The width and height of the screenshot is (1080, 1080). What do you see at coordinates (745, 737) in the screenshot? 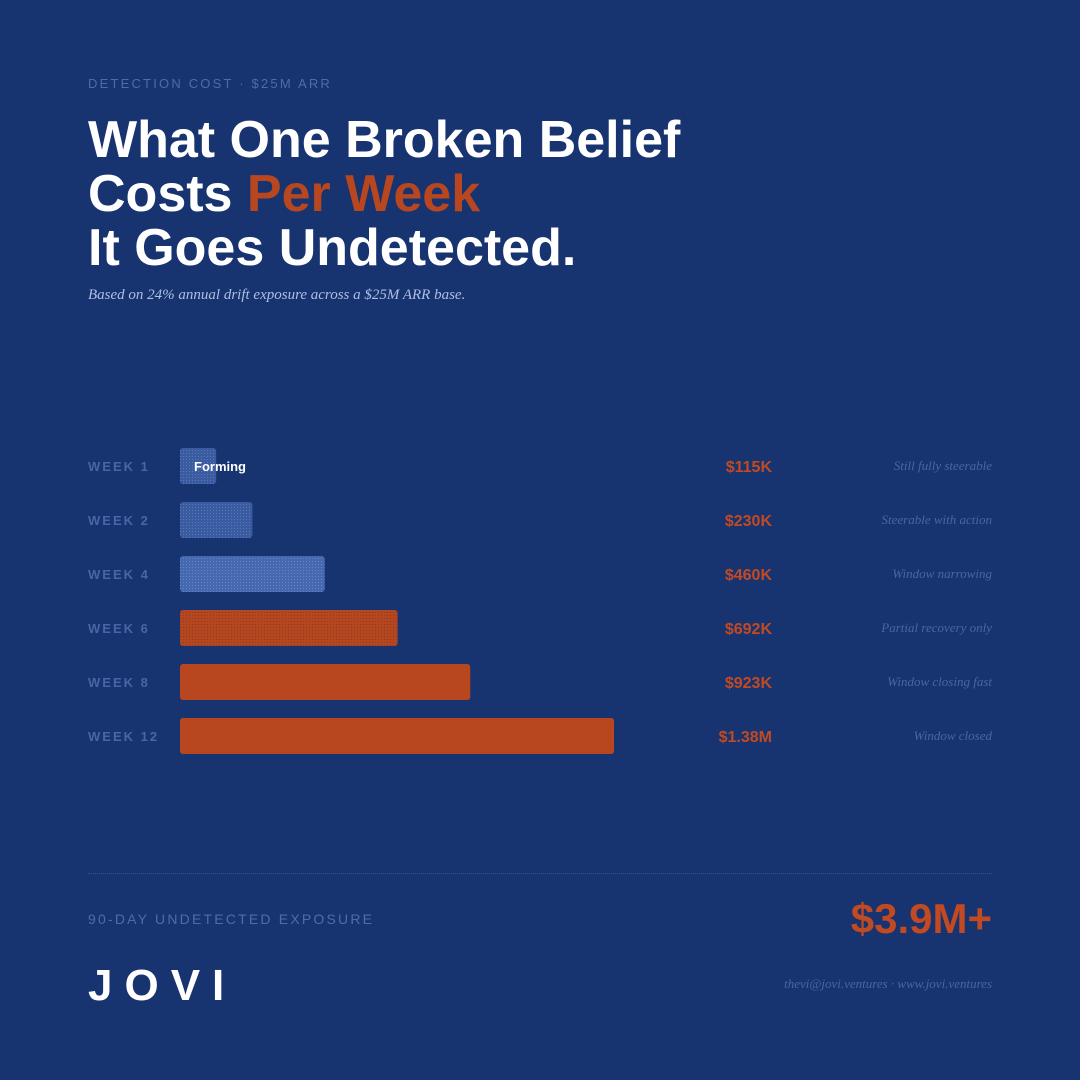
I see `value-label: $1.38M` at bounding box center [745, 737].